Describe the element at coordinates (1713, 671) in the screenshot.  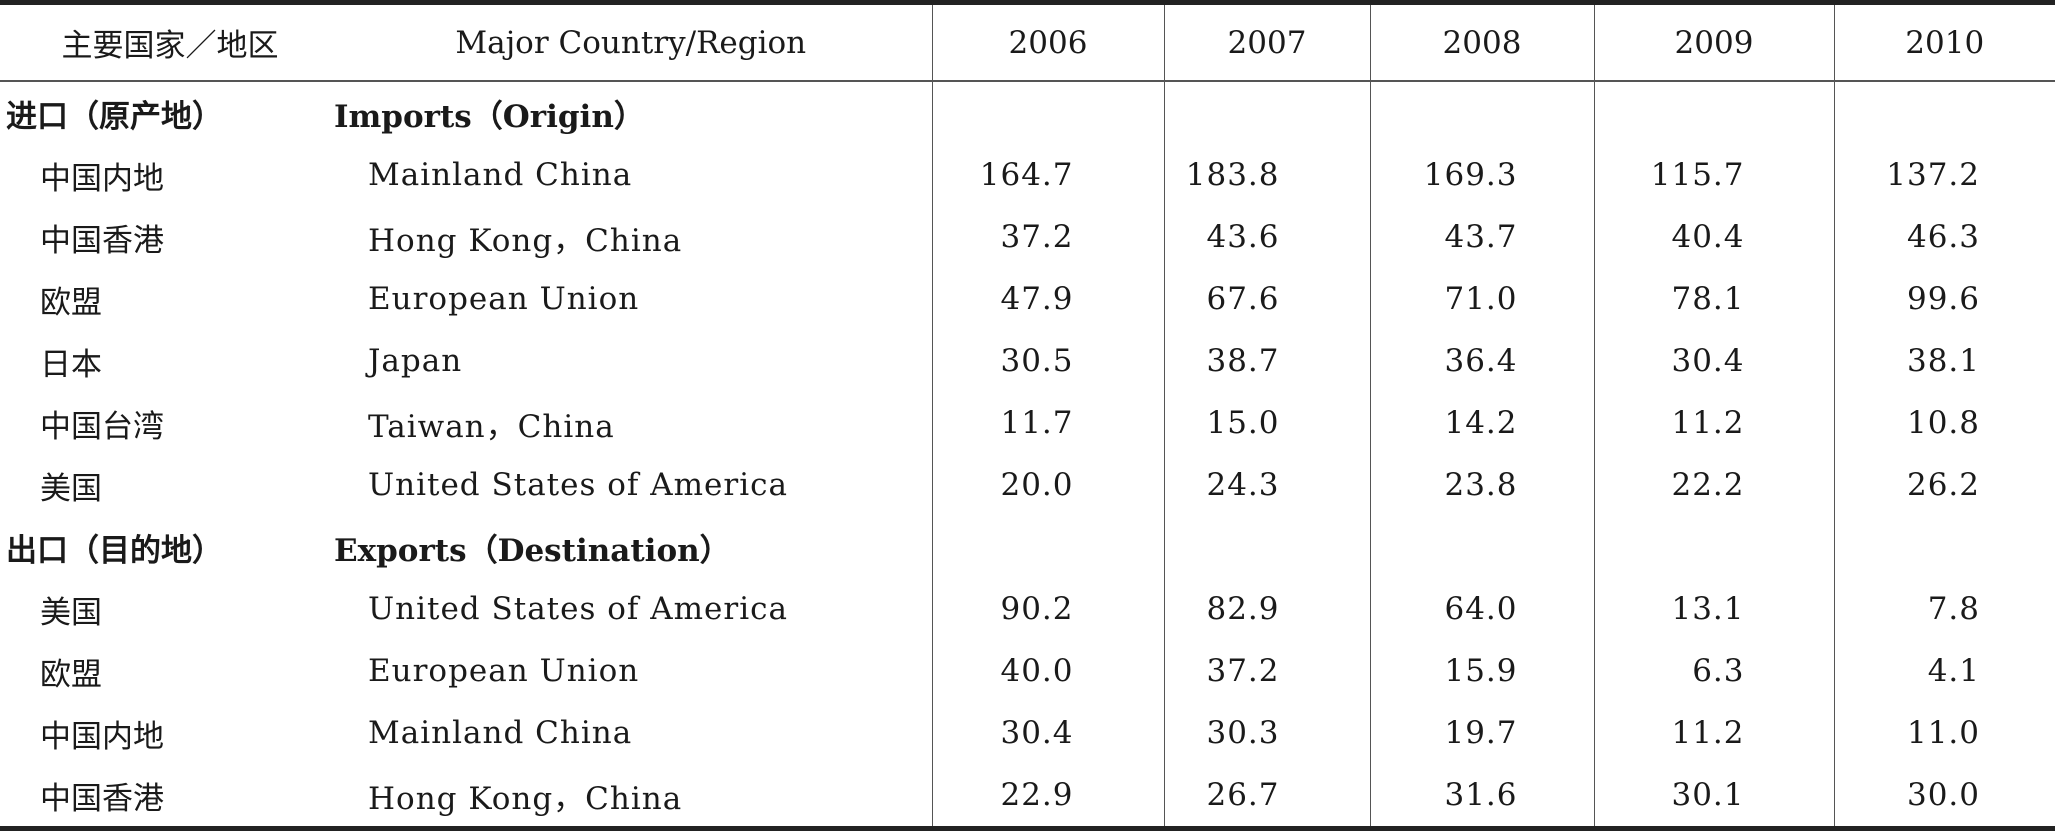
I see `value-cell: 6.3` at that location.